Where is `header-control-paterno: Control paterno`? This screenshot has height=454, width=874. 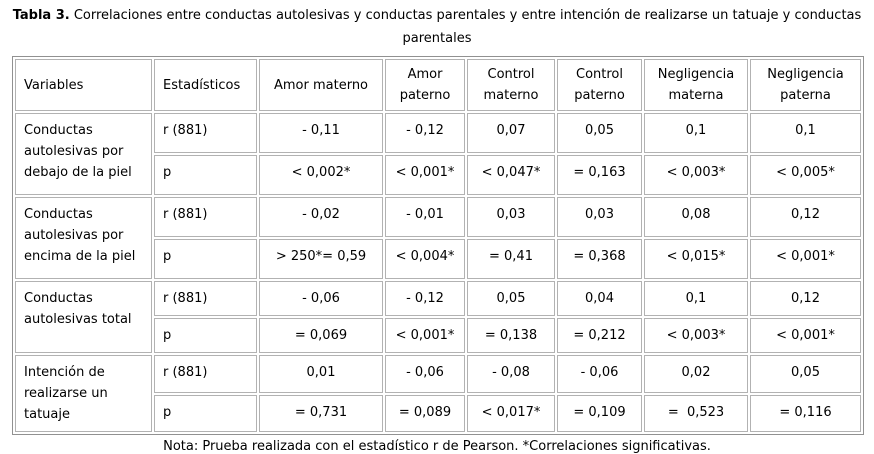
header-control-paterno: Control paterno is located at coordinates (599, 85).